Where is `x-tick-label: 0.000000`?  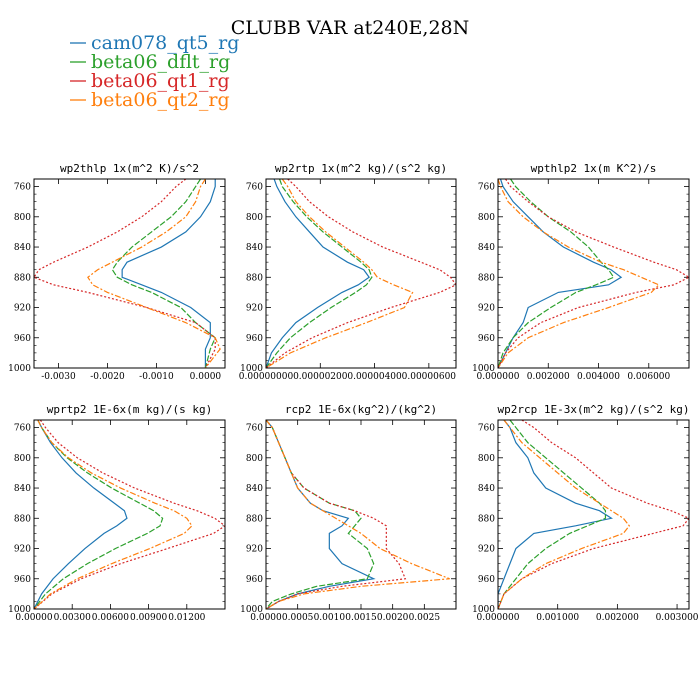
x-tick-label: 0.000000 is located at coordinates (498, 377).